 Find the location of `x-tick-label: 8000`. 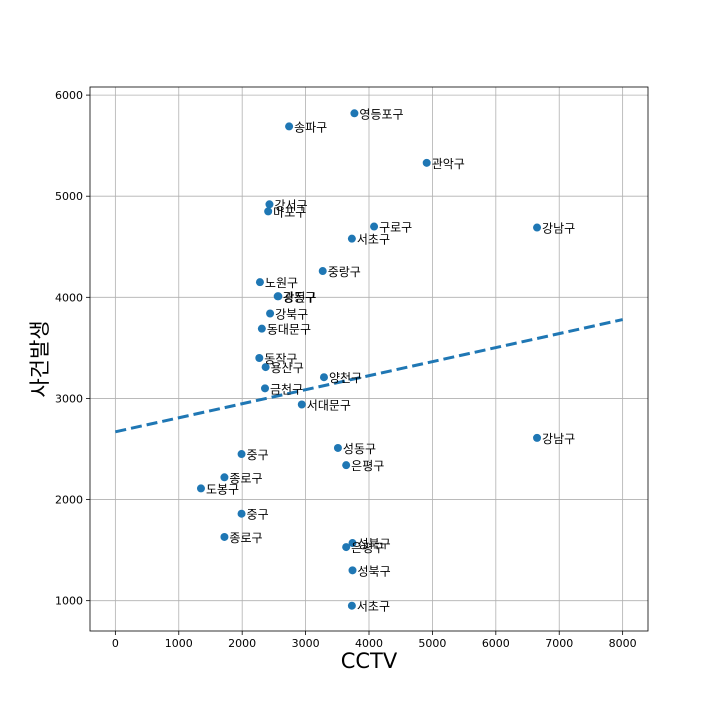

x-tick-label: 8000 is located at coordinates (623, 643).